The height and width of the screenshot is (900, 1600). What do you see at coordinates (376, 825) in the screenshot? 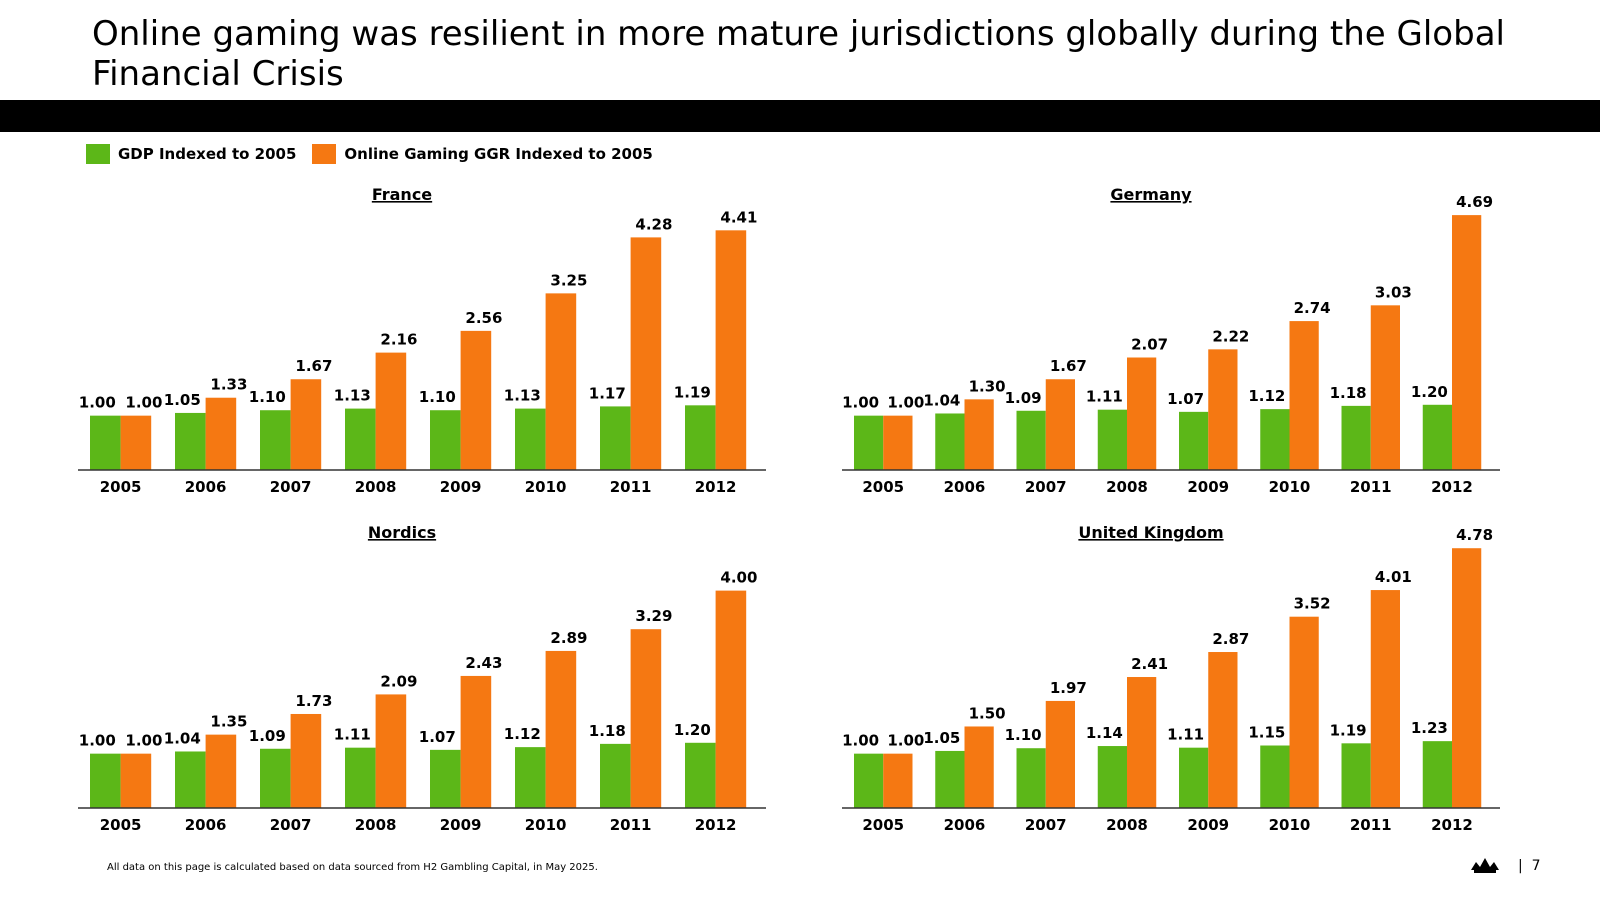
I see `nordics-tick-2008: 2008` at bounding box center [376, 825].